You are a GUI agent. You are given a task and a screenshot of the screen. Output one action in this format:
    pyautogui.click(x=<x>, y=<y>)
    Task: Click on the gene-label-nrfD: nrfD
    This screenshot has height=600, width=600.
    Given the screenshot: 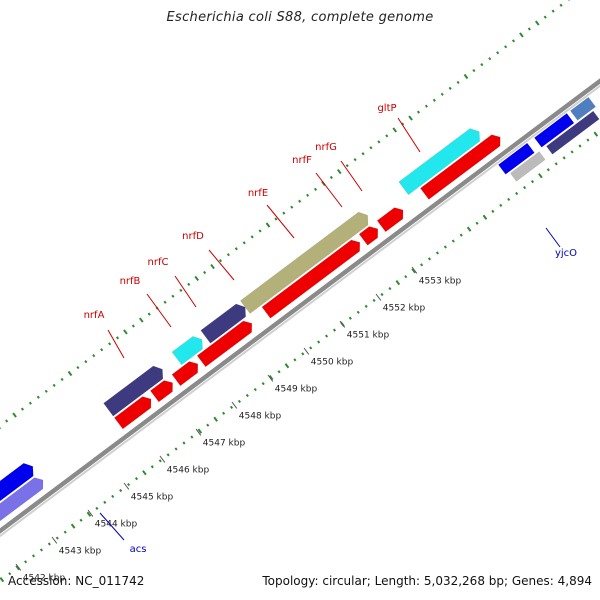 What is the action you would take?
    pyautogui.click(x=193, y=236)
    